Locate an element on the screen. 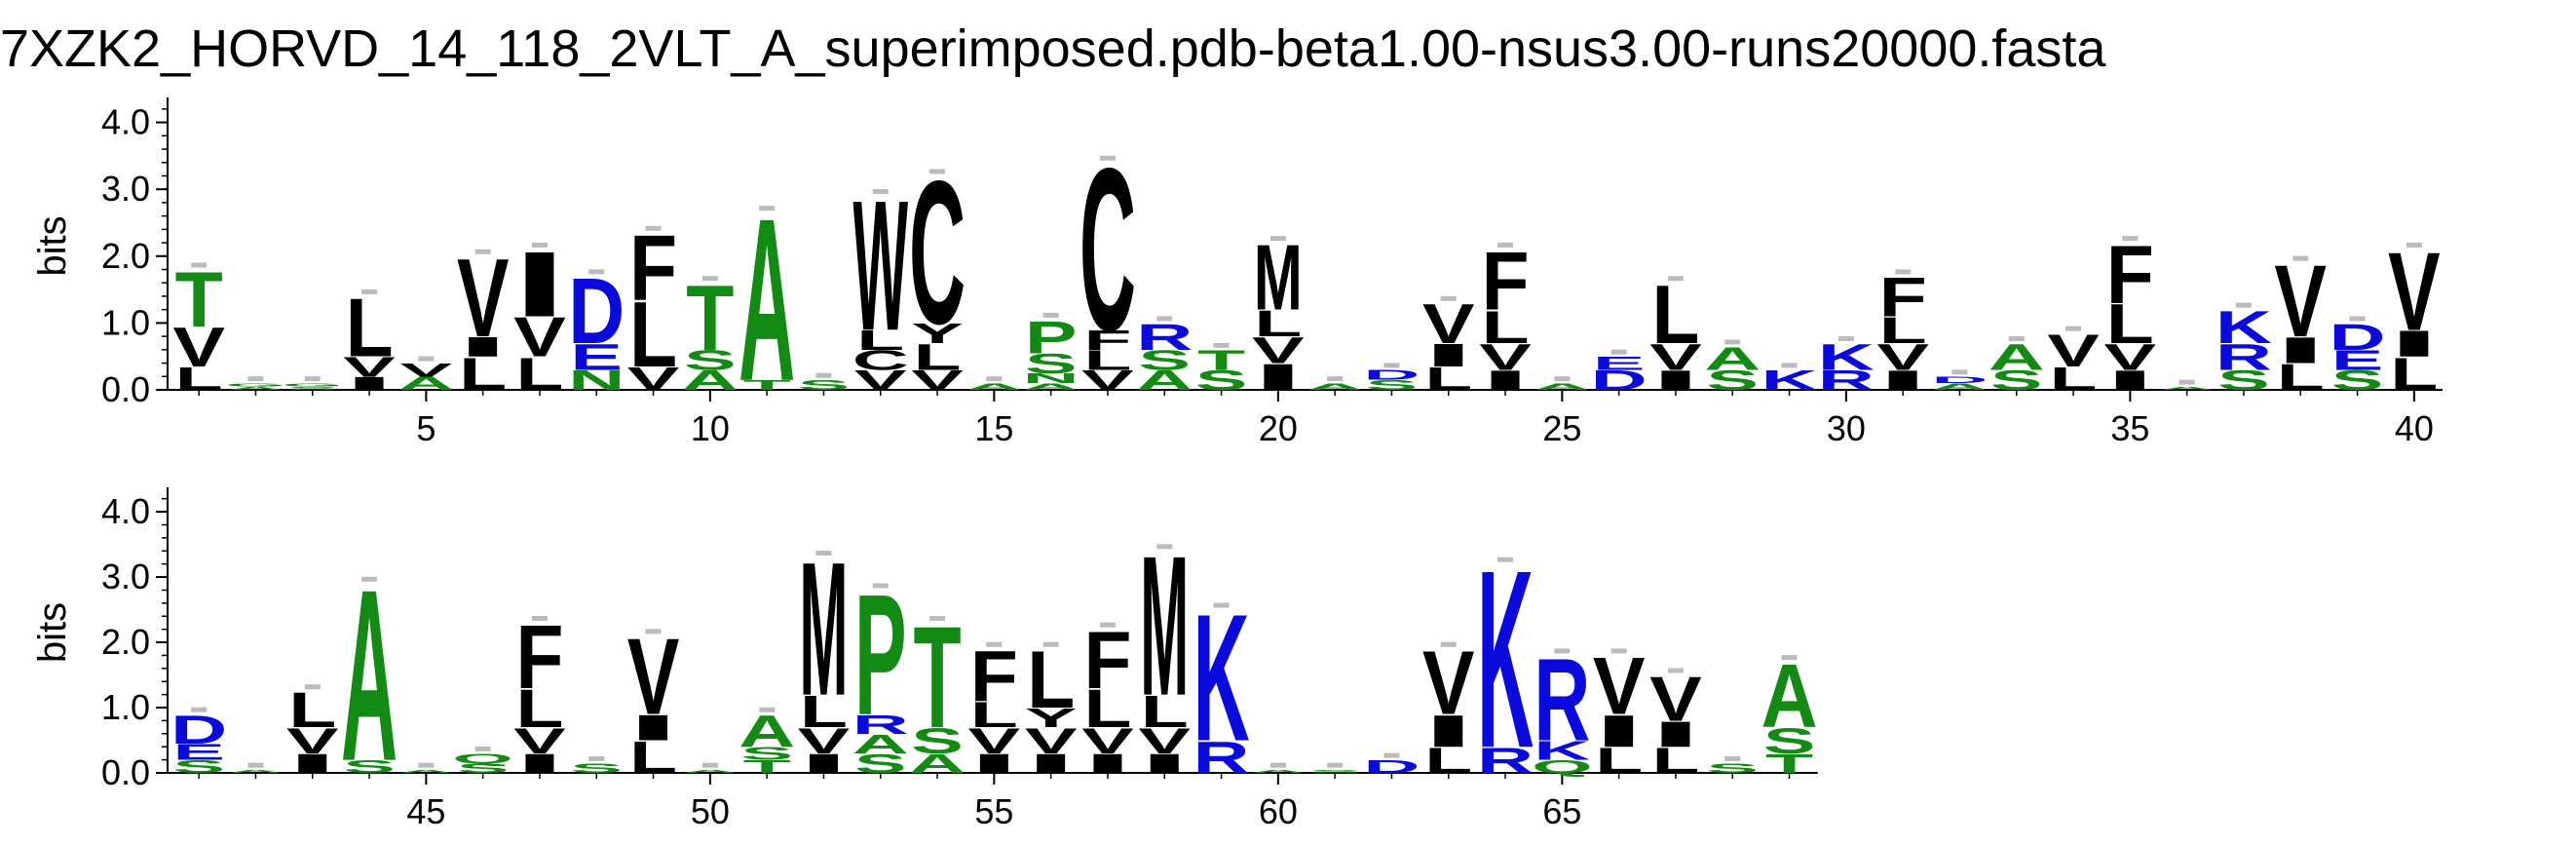  logo-column-41: SED is located at coordinates (198, 742).